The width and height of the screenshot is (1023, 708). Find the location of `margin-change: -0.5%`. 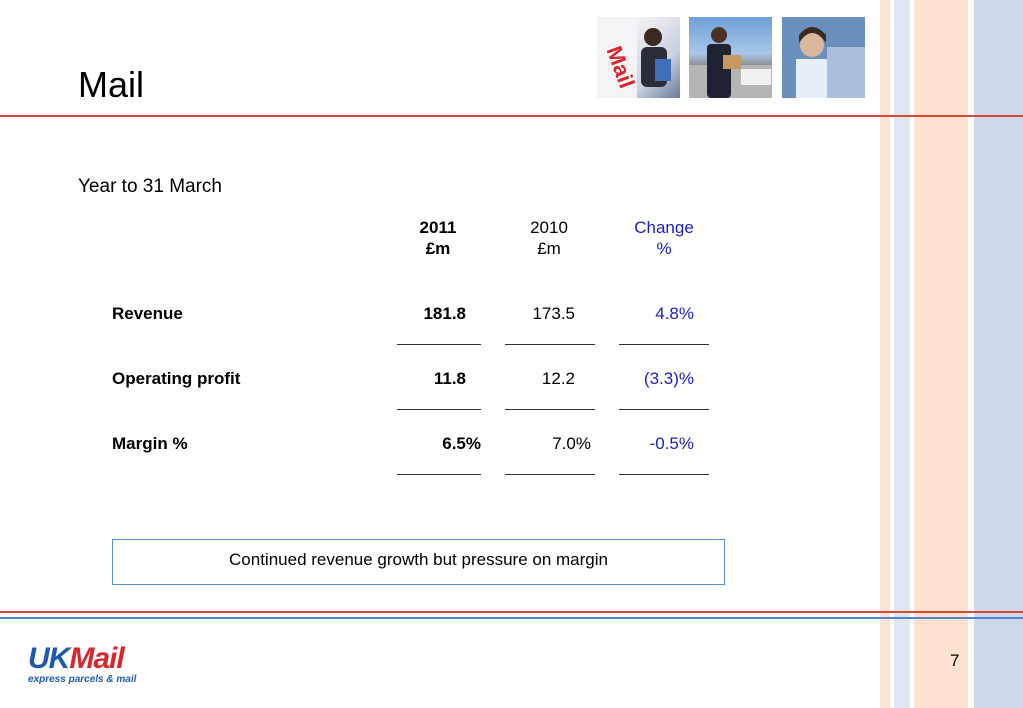

margin-change: -0.5% is located at coordinates (671, 443).